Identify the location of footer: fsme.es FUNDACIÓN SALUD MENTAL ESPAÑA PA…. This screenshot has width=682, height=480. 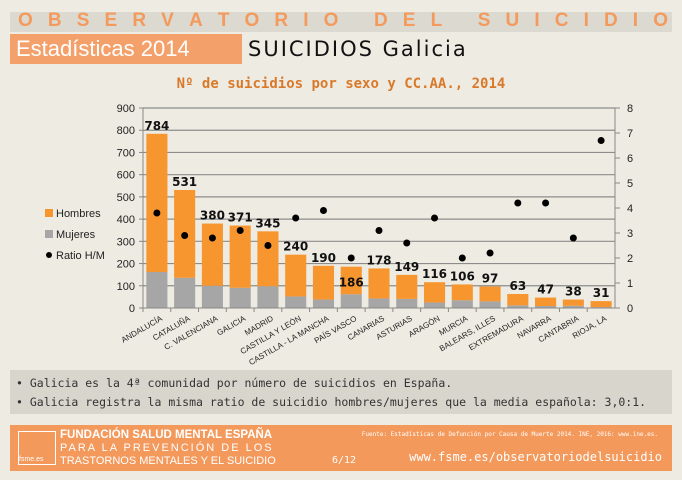
(341, 448).